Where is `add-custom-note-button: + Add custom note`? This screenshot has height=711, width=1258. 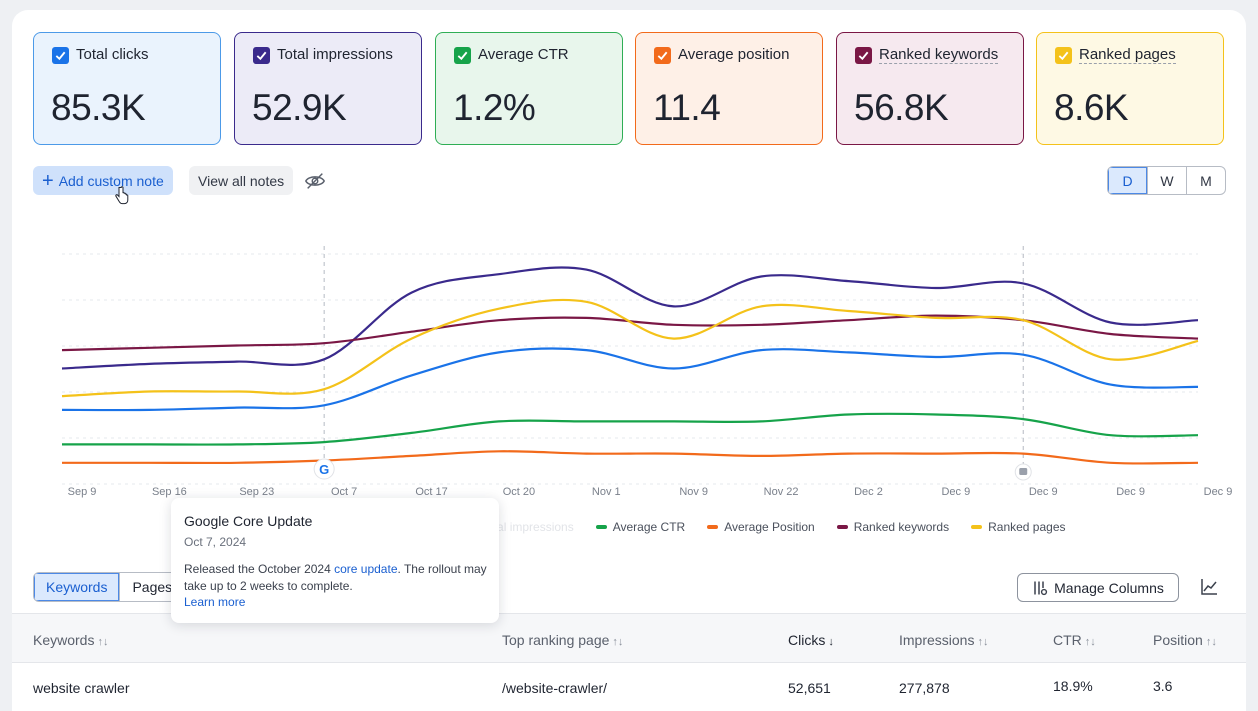 add-custom-note-button: + Add custom note is located at coordinates (103, 180).